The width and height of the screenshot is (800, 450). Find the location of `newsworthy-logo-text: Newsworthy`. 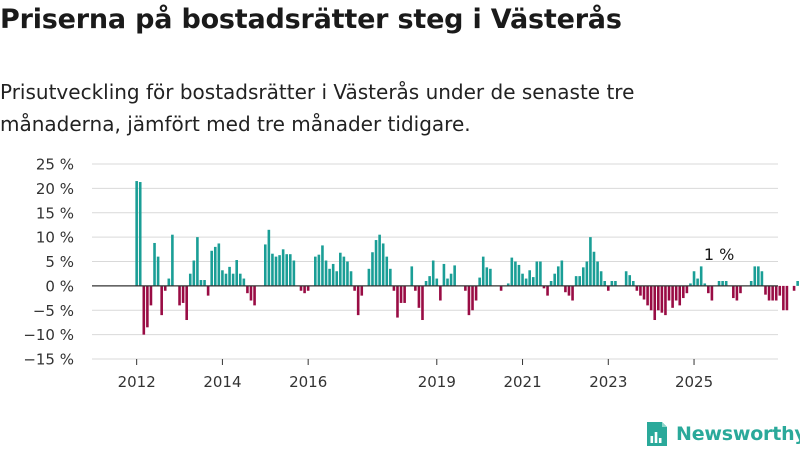

newsworthy-logo-text: Newsworthy is located at coordinates (738, 434).